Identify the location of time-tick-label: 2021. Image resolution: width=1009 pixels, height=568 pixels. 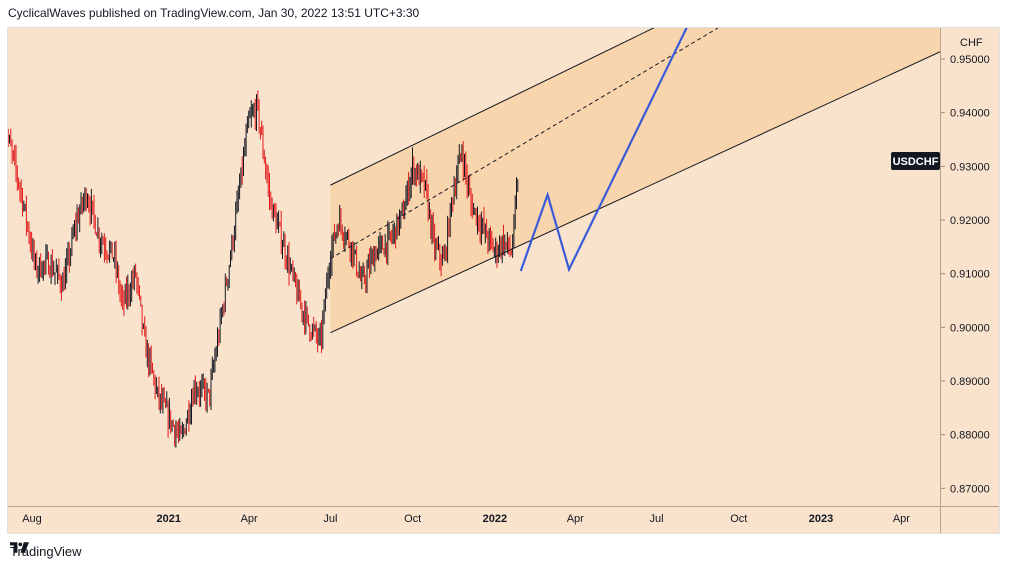
(168, 519).